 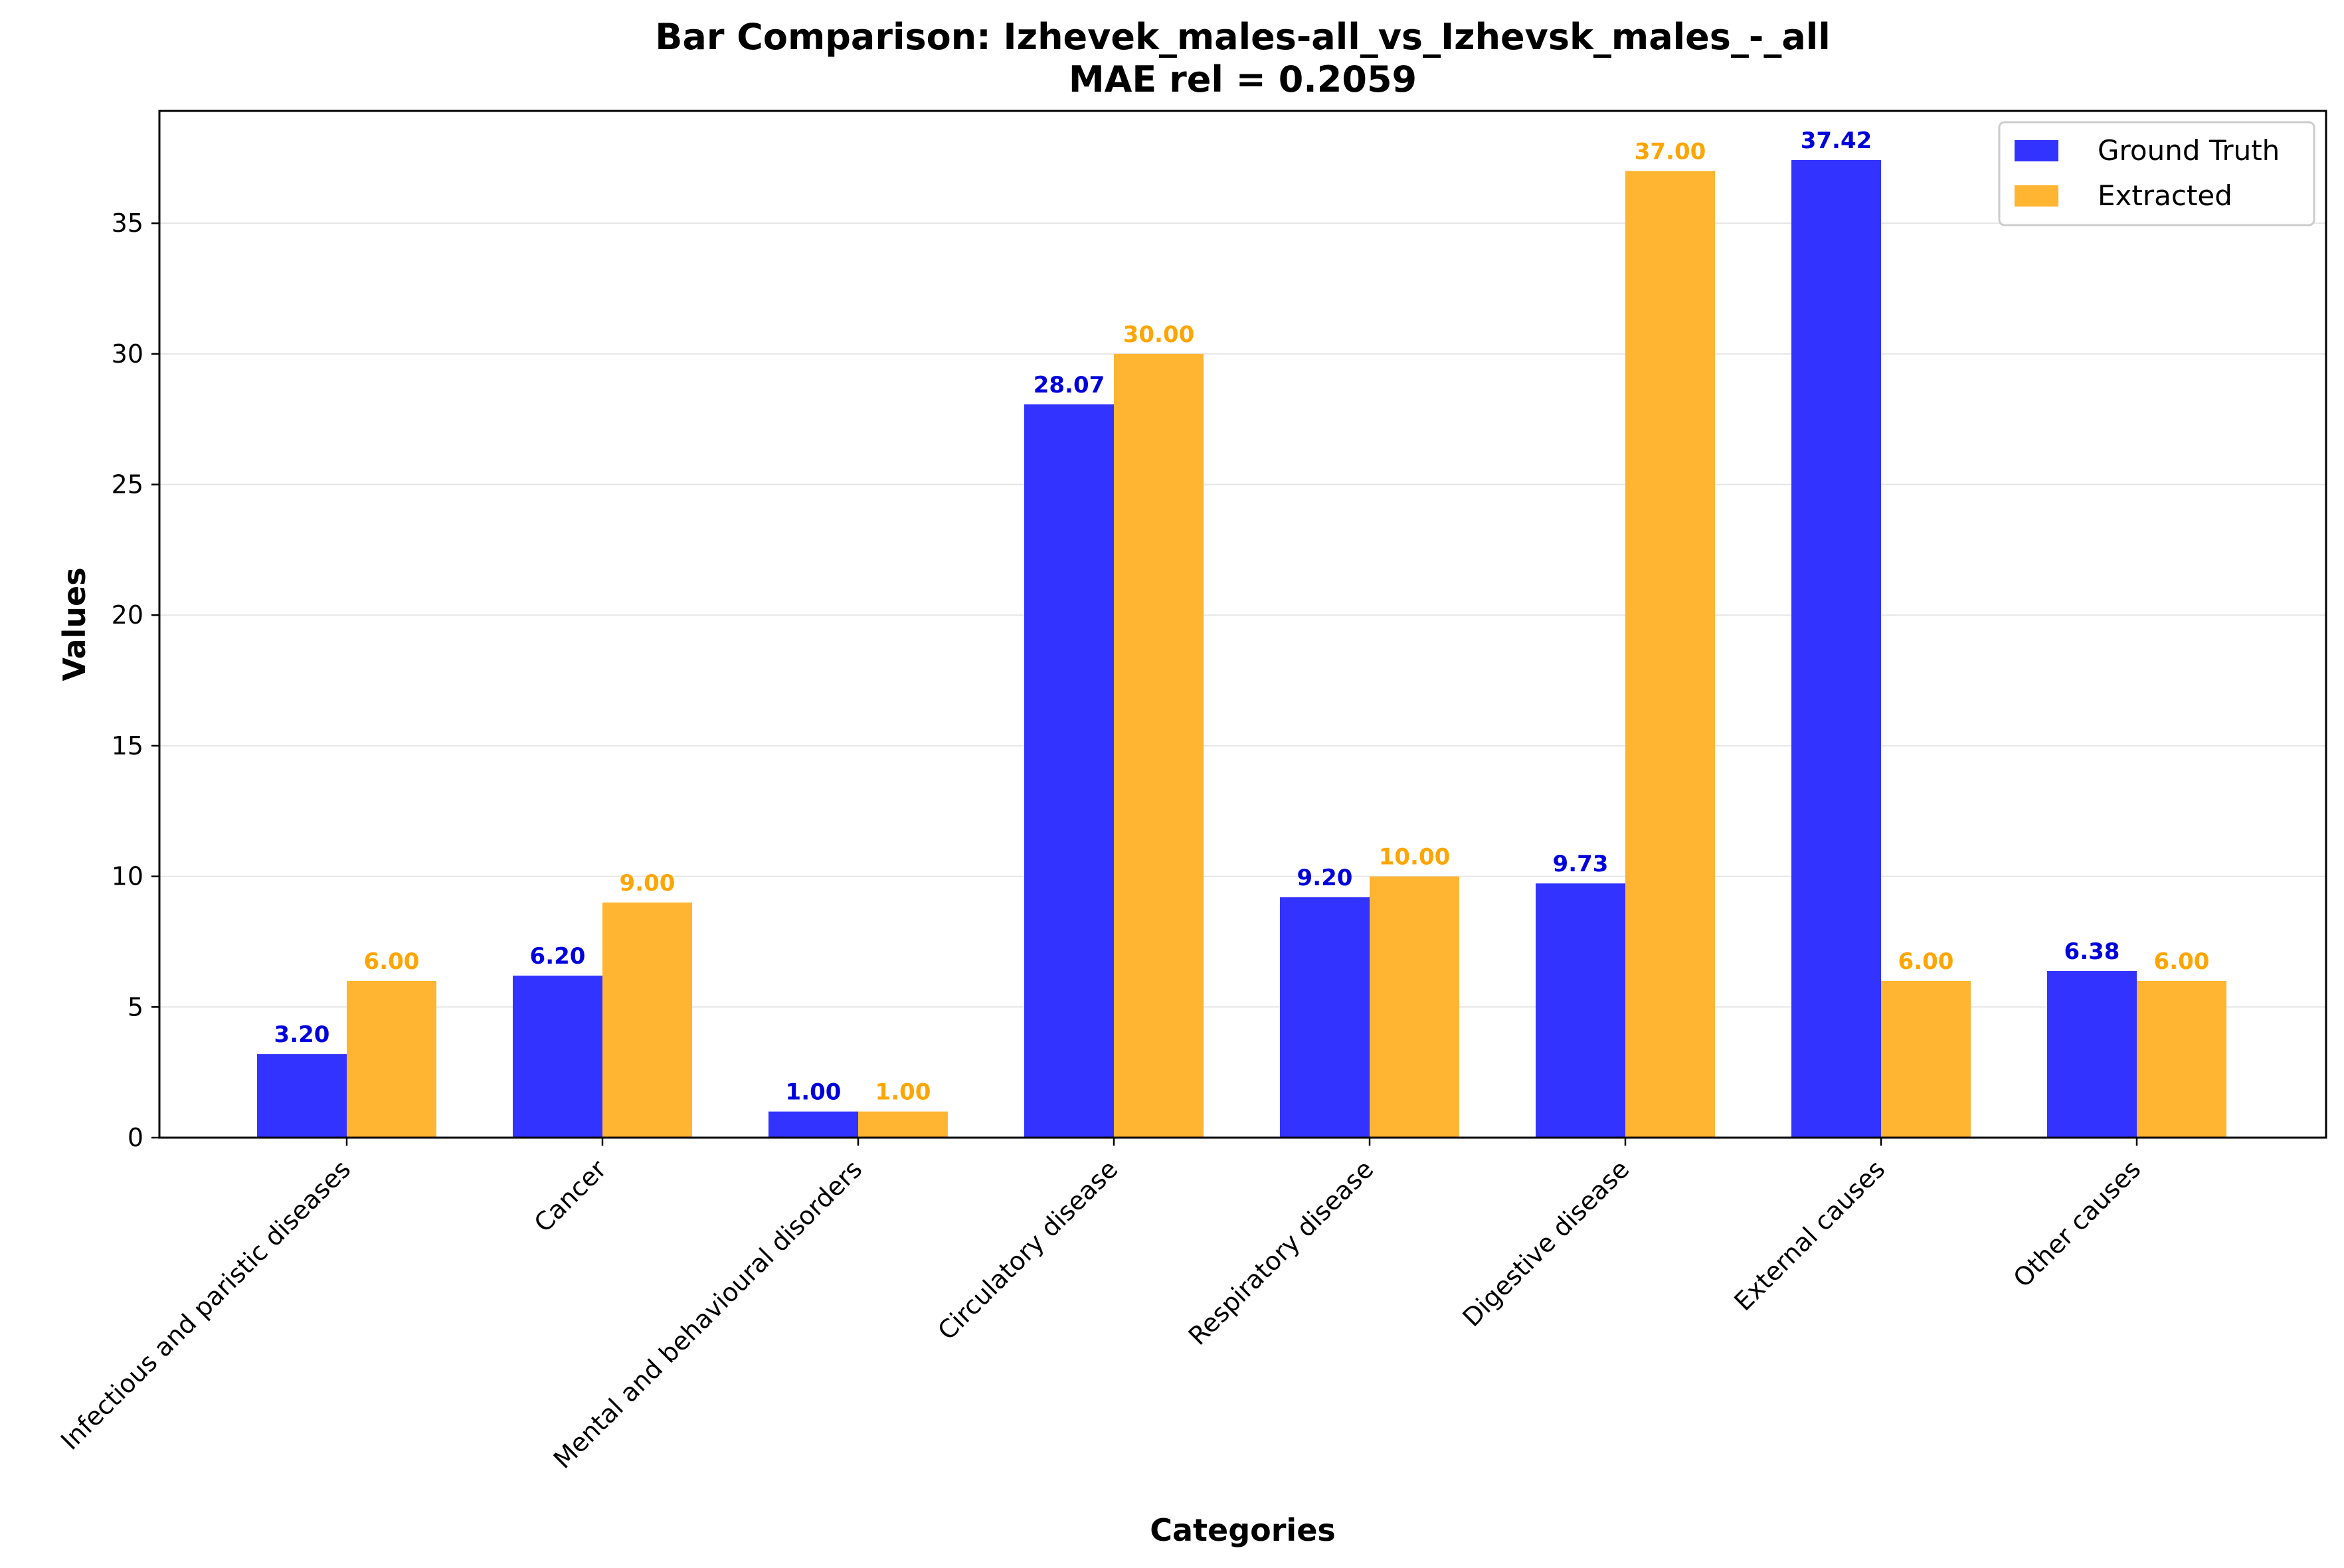 What do you see at coordinates (1670, 151) in the screenshot?
I see `data-label-extracted: 37.00` at bounding box center [1670, 151].